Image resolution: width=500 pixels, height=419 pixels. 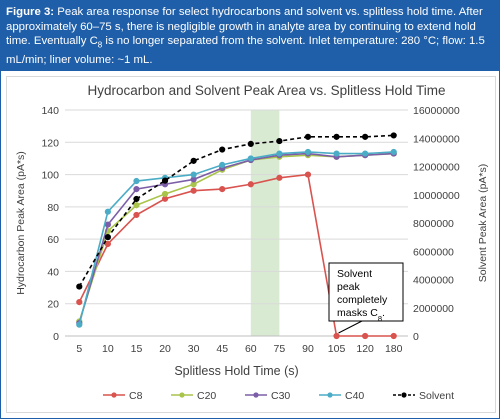 I want to click on y2-tick-label: 10000000, so click(x=436, y=196).